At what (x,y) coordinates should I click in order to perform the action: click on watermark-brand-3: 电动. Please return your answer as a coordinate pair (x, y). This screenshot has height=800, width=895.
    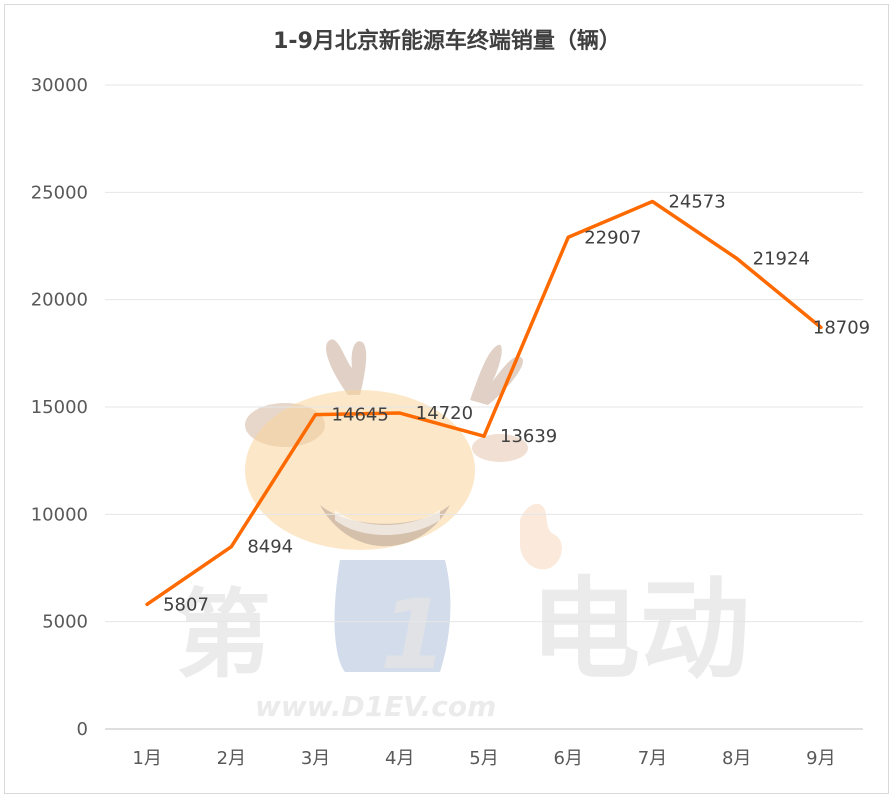
    Looking at the image, I should click on (640, 630).